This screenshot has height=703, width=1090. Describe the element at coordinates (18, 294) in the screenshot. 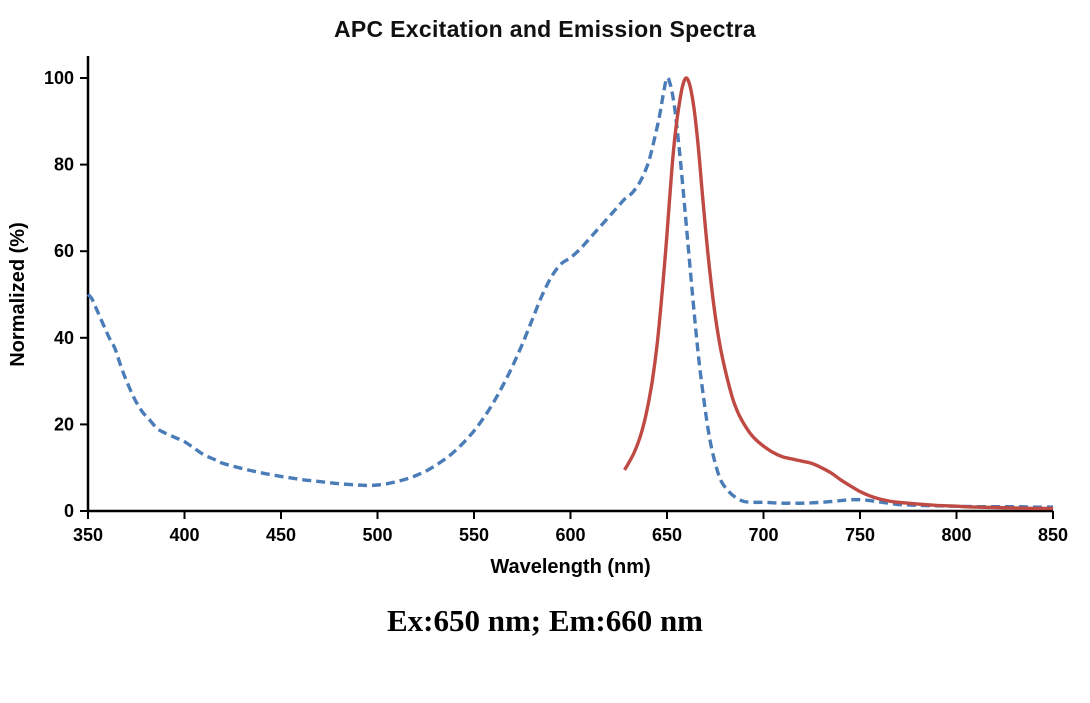

I see `y-axis-title: Normalized (%)` at that location.